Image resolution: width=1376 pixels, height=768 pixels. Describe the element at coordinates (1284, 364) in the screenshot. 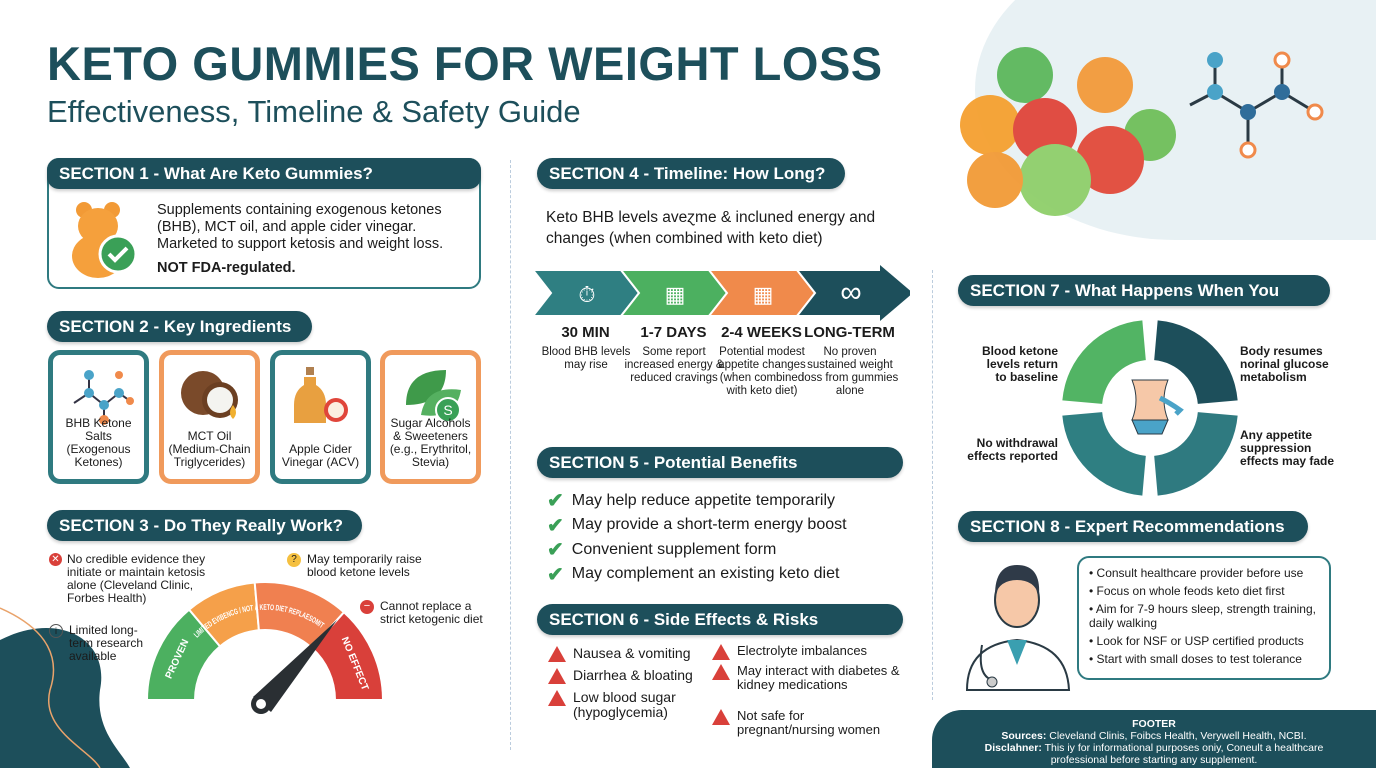

I see `cycle-item: Body resumes norinal glucose metabolism` at that location.